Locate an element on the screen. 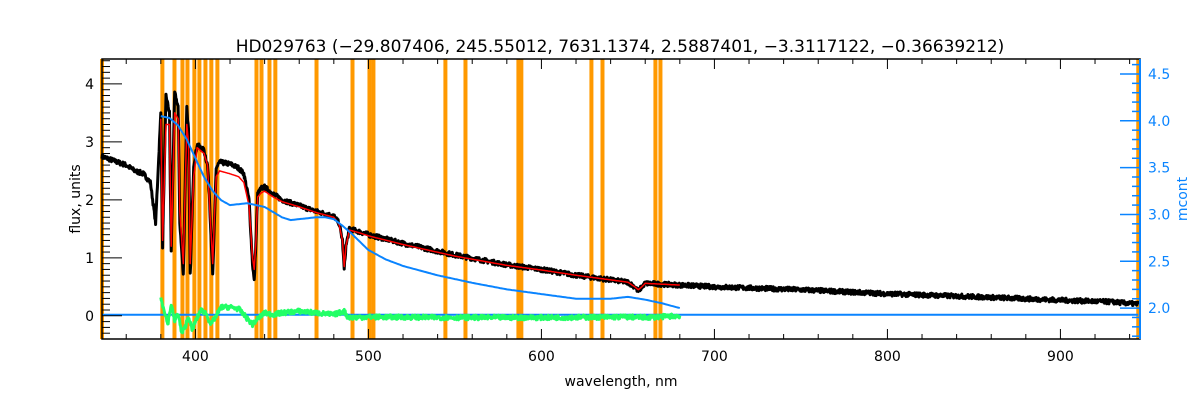 The image size is (1200, 400). y-axis-label: flux, units is located at coordinates (76, 198).